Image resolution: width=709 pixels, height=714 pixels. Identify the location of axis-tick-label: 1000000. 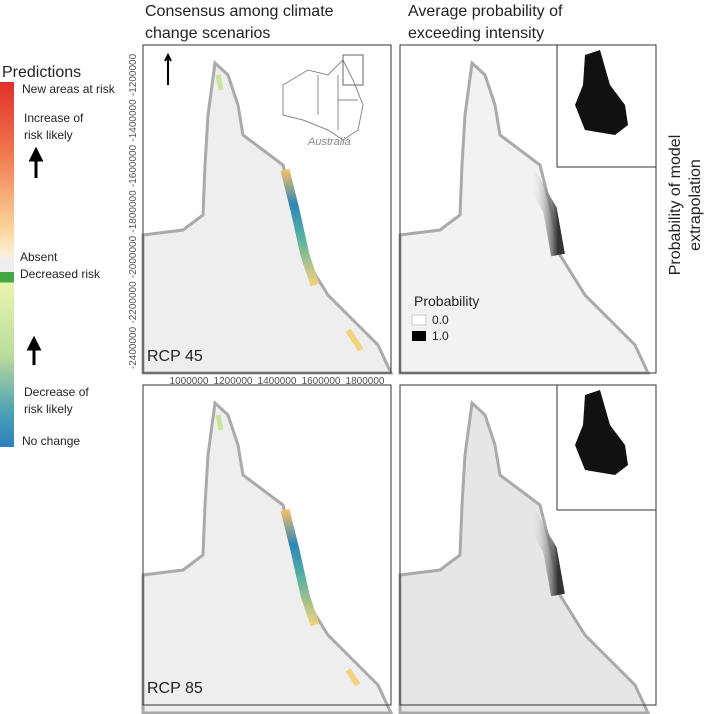
(189, 381).